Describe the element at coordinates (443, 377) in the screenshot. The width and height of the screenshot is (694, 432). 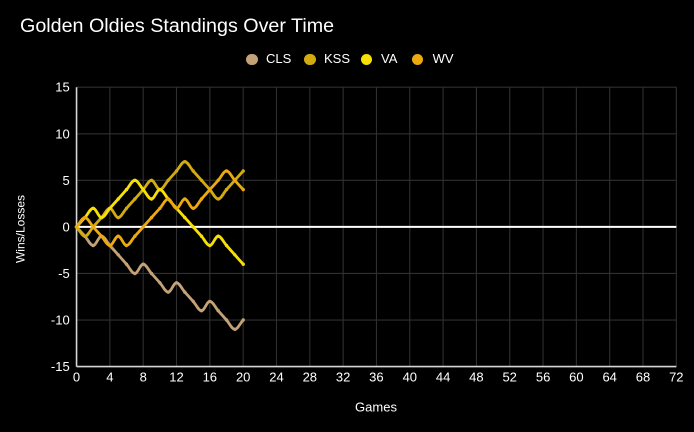
I see `svg-text: 44` at that location.